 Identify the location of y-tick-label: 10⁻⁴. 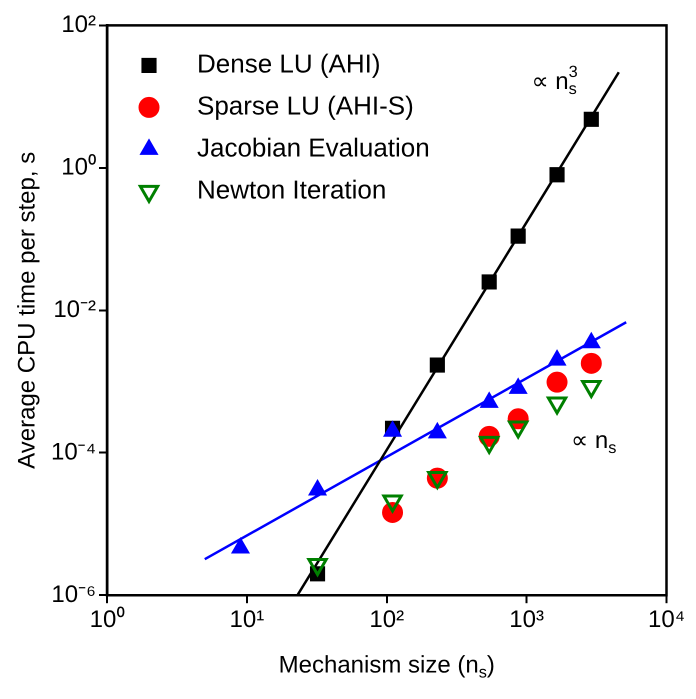
(73, 452).